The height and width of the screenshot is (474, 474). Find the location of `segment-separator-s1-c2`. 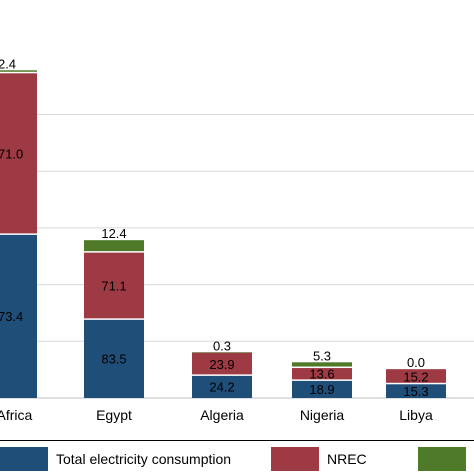

segment-separator-s1-c2 is located at coordinates (222, 375).